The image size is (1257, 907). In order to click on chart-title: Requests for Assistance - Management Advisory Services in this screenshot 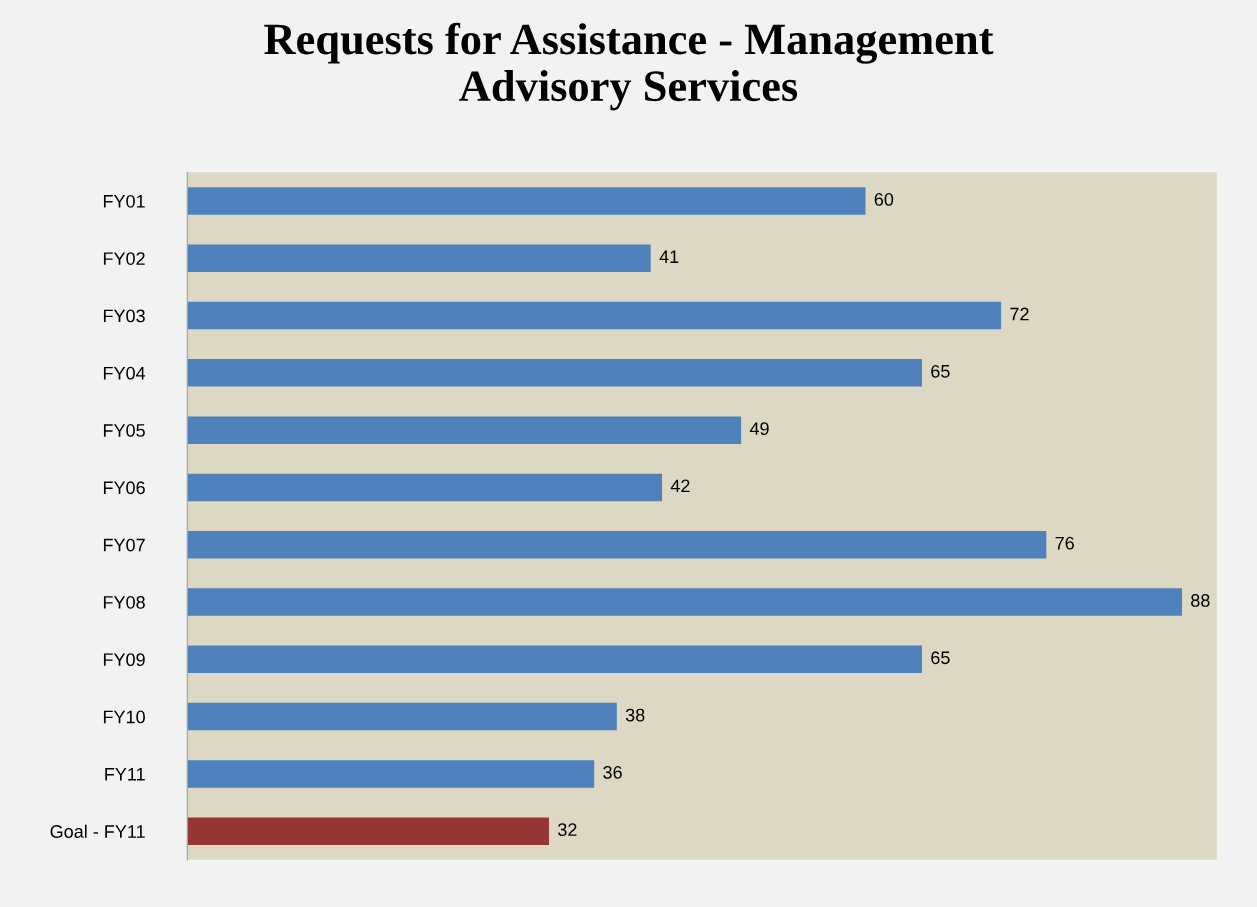, I will do `click(629, 66)`.